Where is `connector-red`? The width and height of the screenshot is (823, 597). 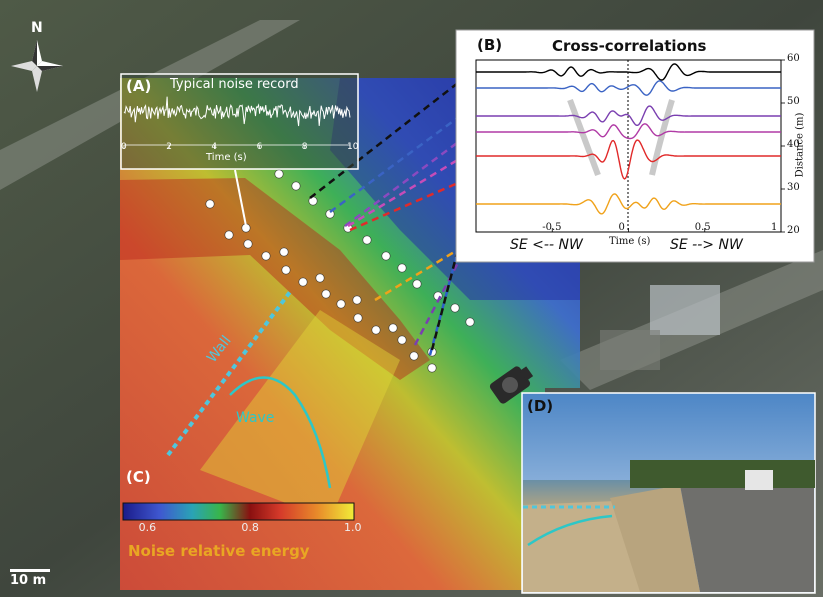
connector-red is located at coordinates (435, 193).